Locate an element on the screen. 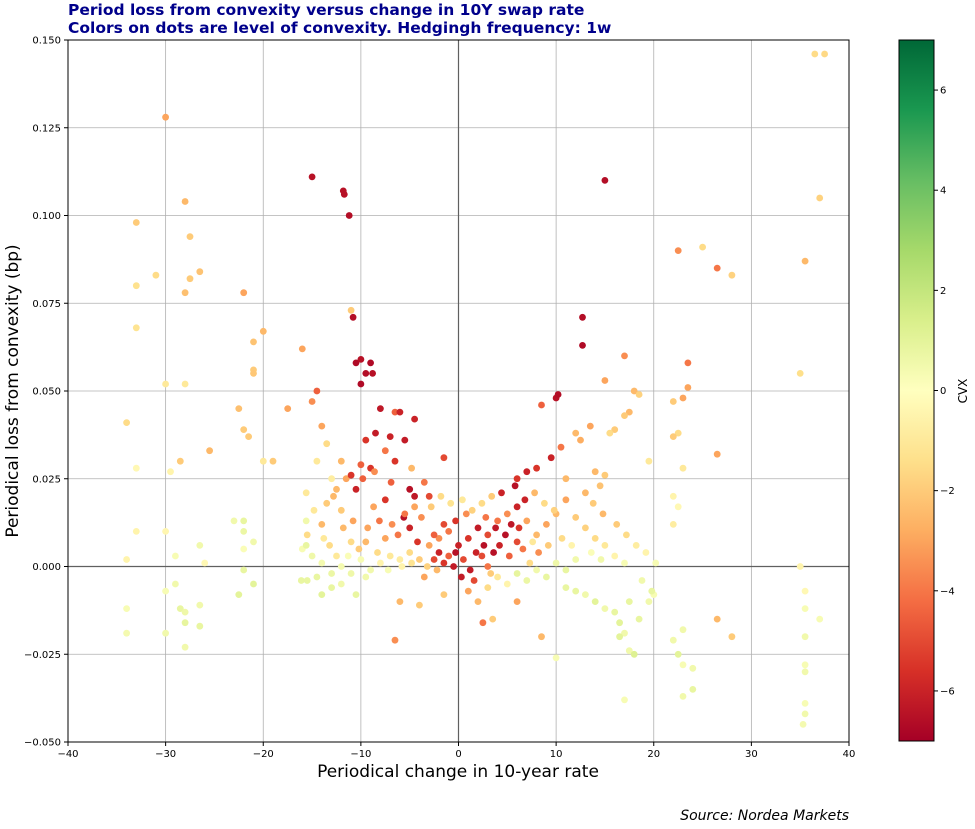  y-tick-label: 0.100 is located at coordinates (46, 216).